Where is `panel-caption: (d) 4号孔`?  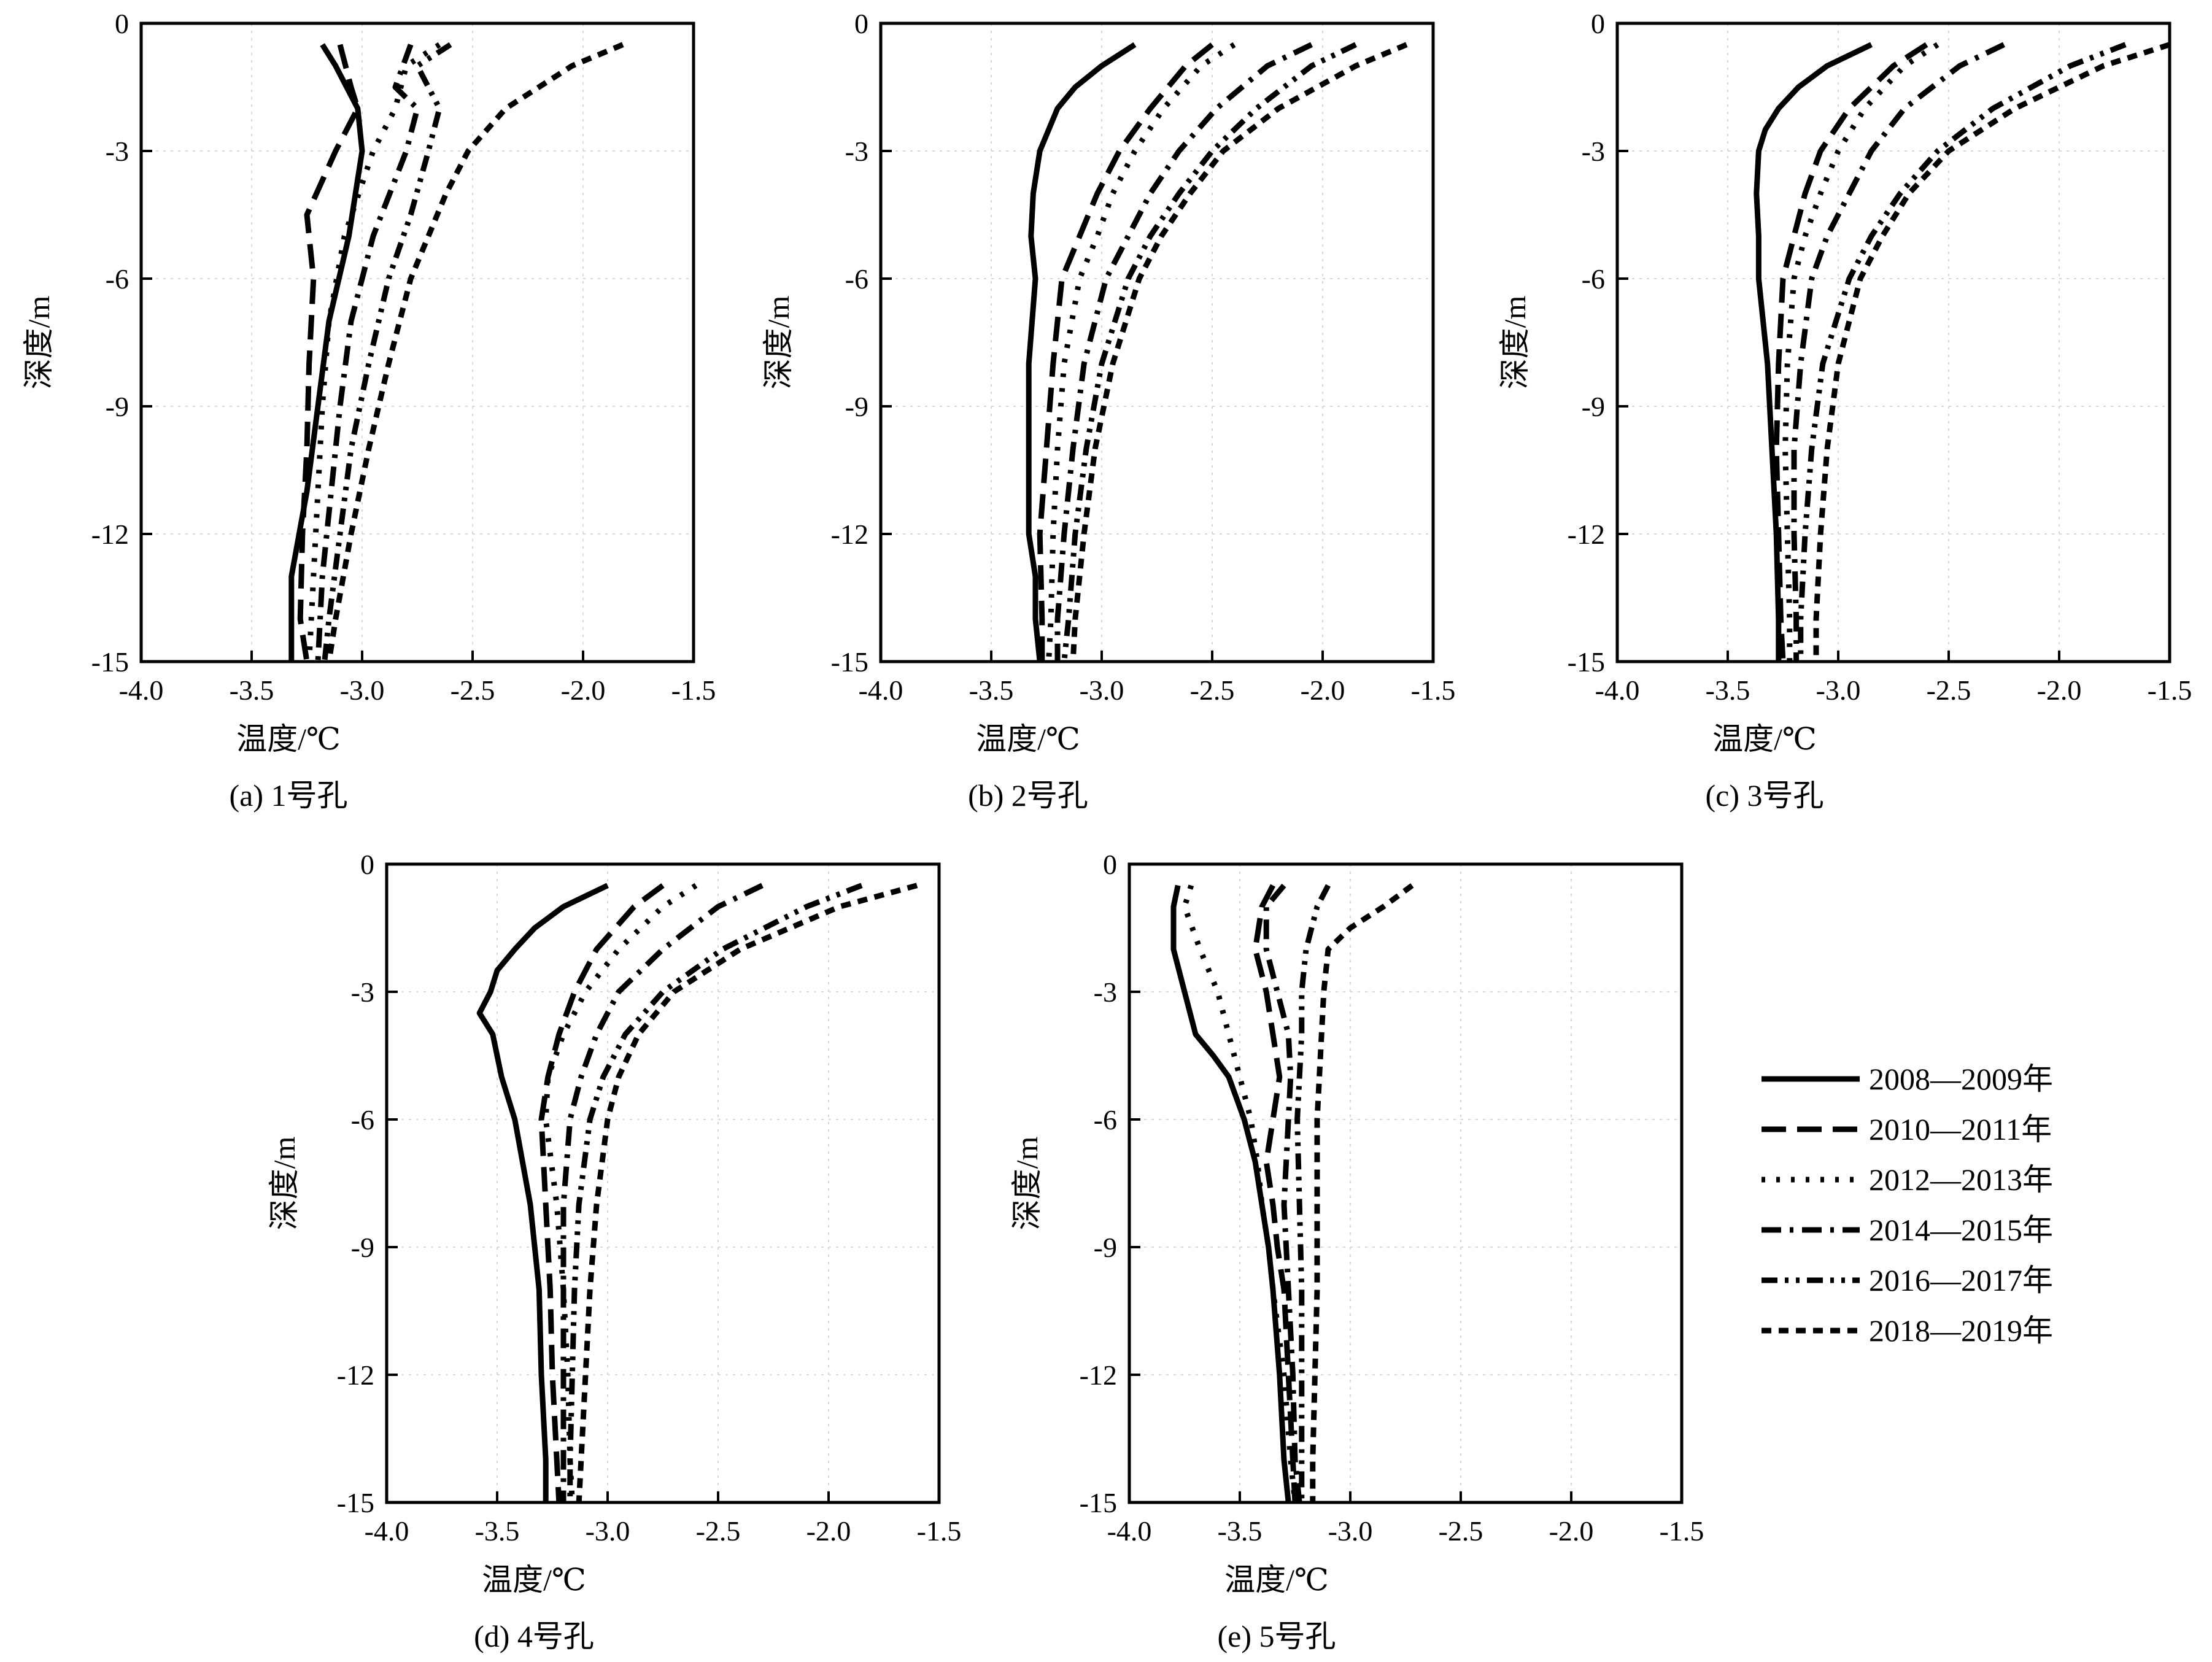 panel-caption: (d) 4号孔 is located at coordinates (534, 1636).